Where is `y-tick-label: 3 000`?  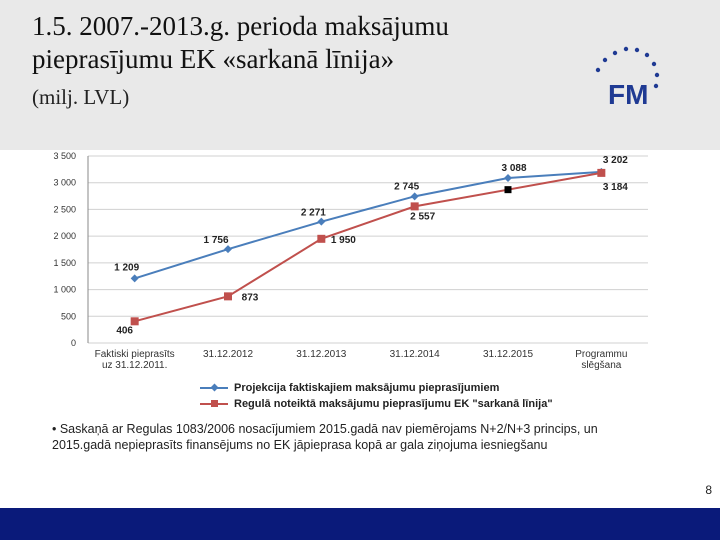 y-tick-label: 3 000 is located at coordinates (64, 183).